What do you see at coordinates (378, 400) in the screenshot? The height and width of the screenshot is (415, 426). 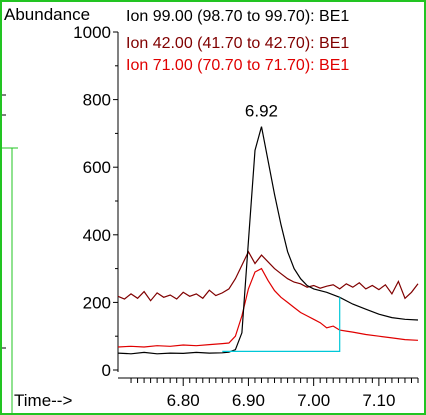 I see `x-tick-label: 7.10` at bounding box center [378, 400].